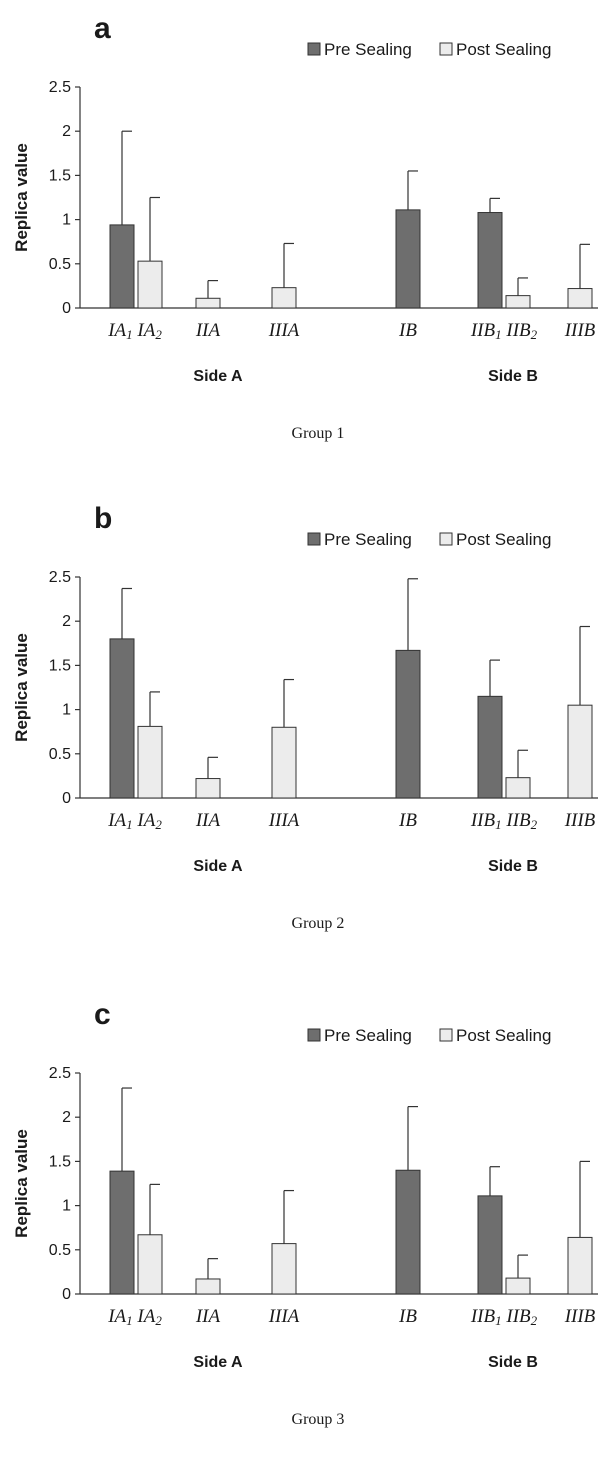 Image resolution: width=604 pixels, height=1483 pixels. I want to click on panel-letter: a, so click(102, 28).